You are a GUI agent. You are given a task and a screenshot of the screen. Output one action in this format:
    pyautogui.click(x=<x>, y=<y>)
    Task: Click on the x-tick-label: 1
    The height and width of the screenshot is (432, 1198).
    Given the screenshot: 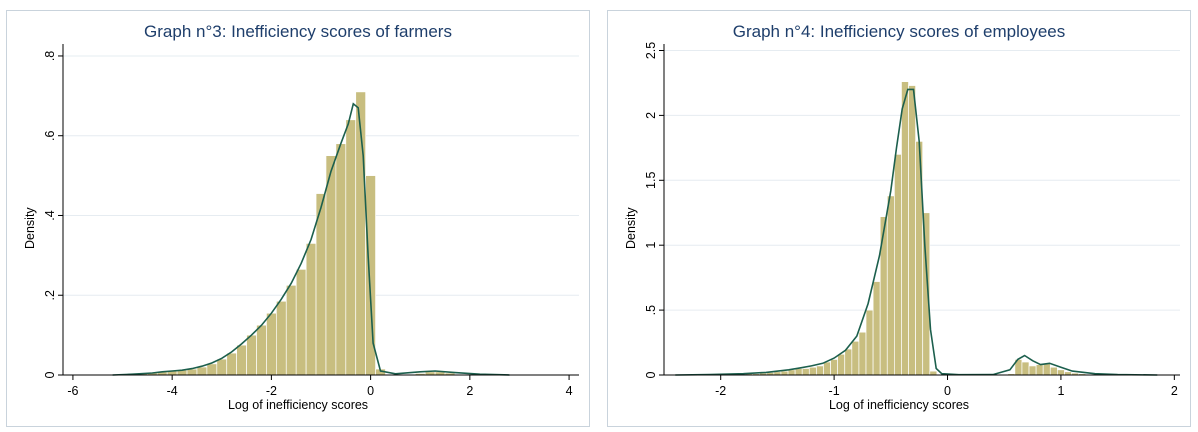 What is the action you would take?
    pyautogui.click(x=1060, y=391)
    